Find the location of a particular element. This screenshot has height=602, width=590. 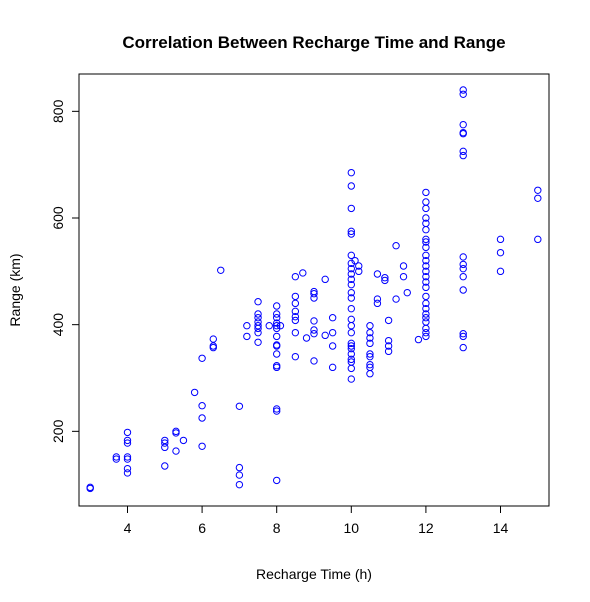

y-tick-label: 400 is located at coordinates (58, 325).